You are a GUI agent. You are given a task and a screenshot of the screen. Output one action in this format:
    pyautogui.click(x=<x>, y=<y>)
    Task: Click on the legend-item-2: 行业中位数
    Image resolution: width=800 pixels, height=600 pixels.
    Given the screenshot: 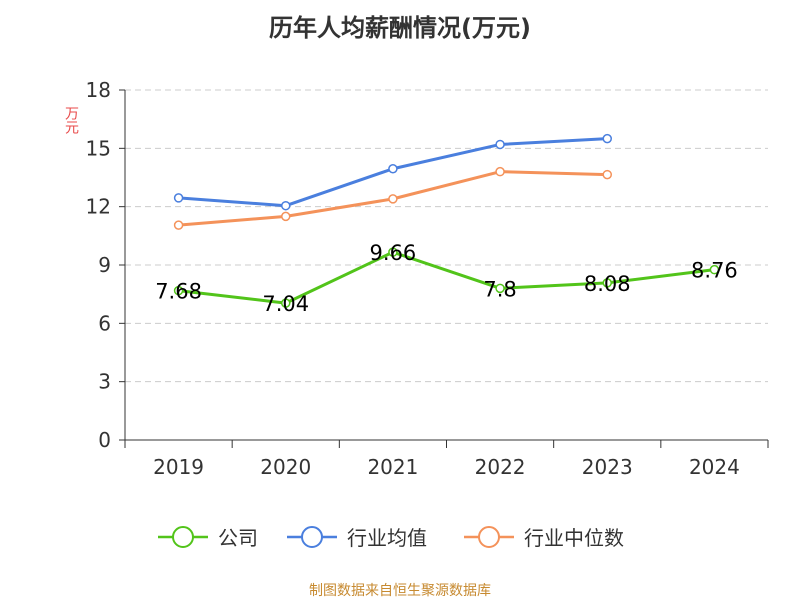 What is the action you would take?
    pyautogui.click(x=544, y=538)
    